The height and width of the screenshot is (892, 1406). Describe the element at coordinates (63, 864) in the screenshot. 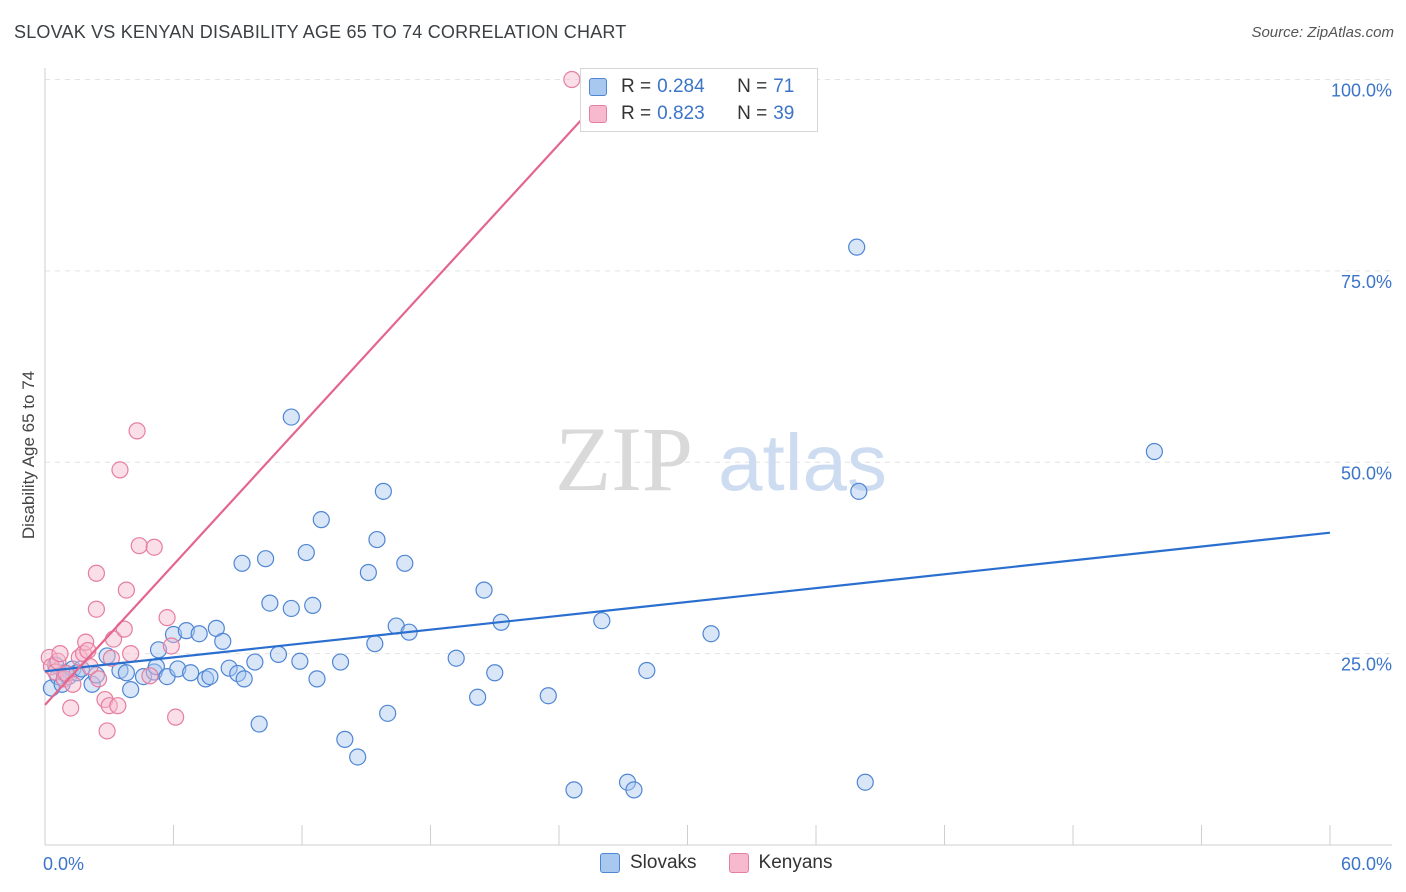

I see `x-tick-label: 0.0%` at that location.